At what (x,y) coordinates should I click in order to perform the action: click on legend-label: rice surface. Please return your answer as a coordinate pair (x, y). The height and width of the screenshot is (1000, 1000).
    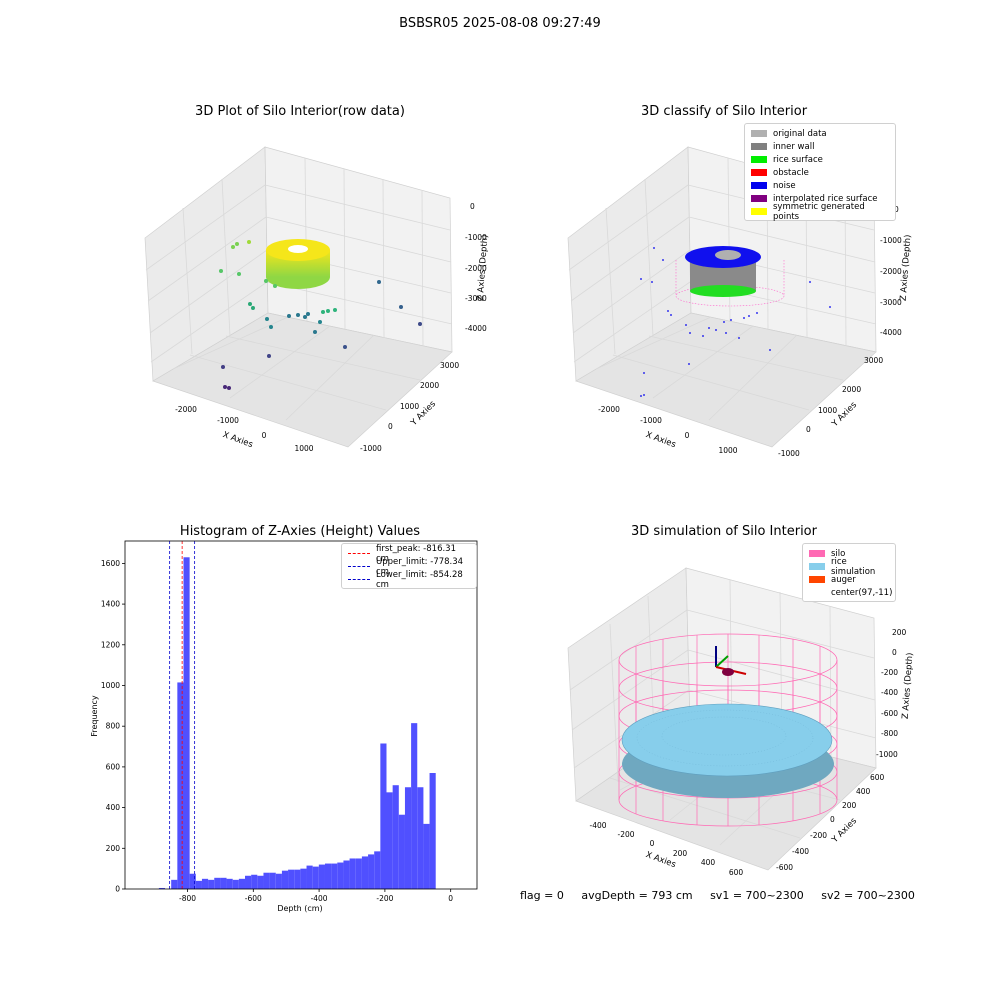
    Looking at the image, I should click on (798, 159).